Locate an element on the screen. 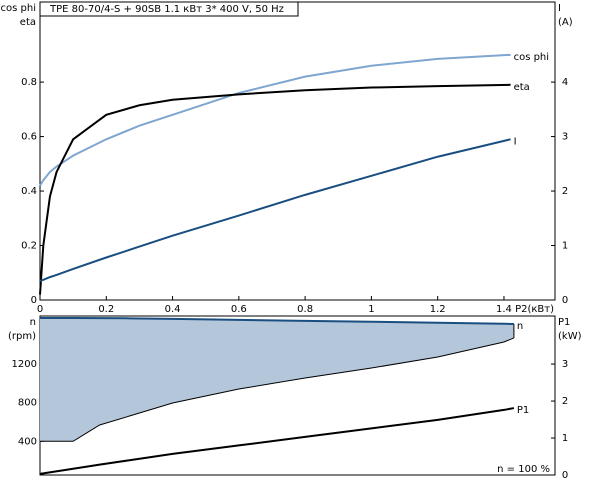 The height and width of the screenshot is (480, 592). series-label: P1 is located at coordinates (523, 410).